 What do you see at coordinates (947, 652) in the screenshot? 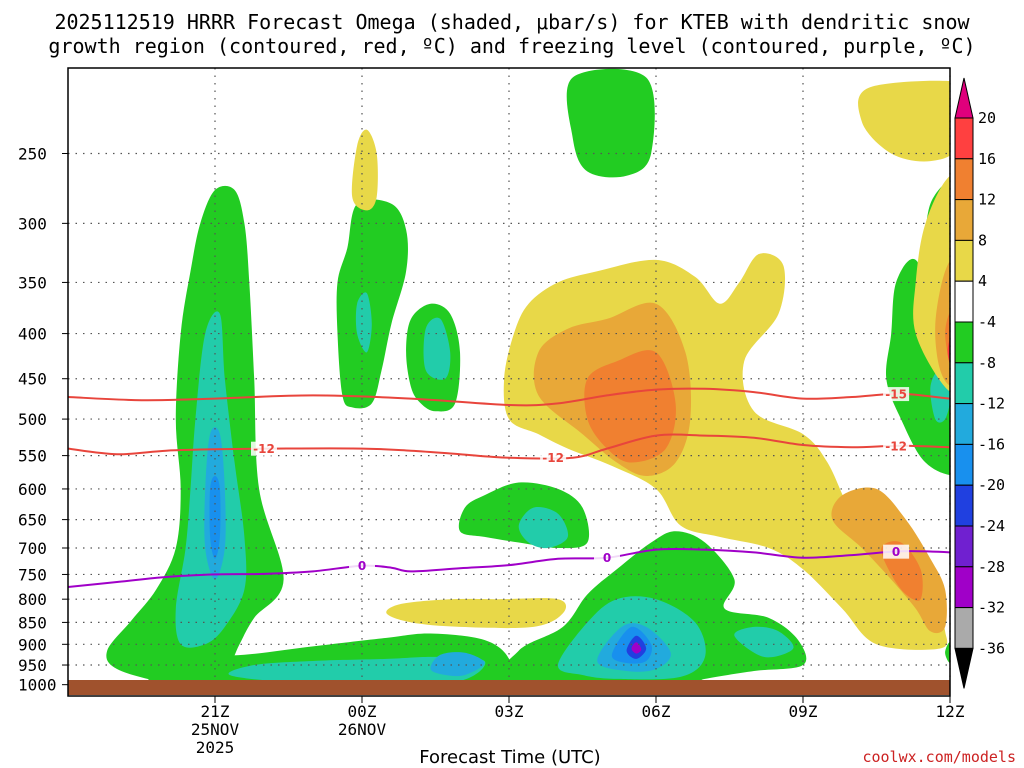
I see `omega-region-descent-12z-low` at bounding box center [947, 652].